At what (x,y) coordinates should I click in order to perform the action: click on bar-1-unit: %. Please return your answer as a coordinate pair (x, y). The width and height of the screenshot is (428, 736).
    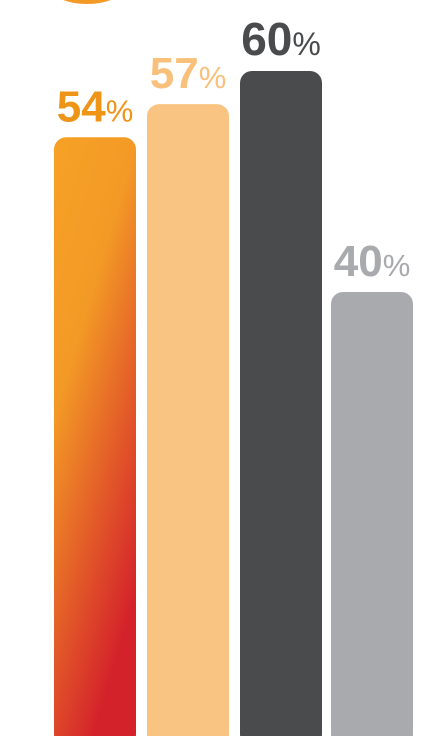
    Looking at the image, I should click on (120, 110).